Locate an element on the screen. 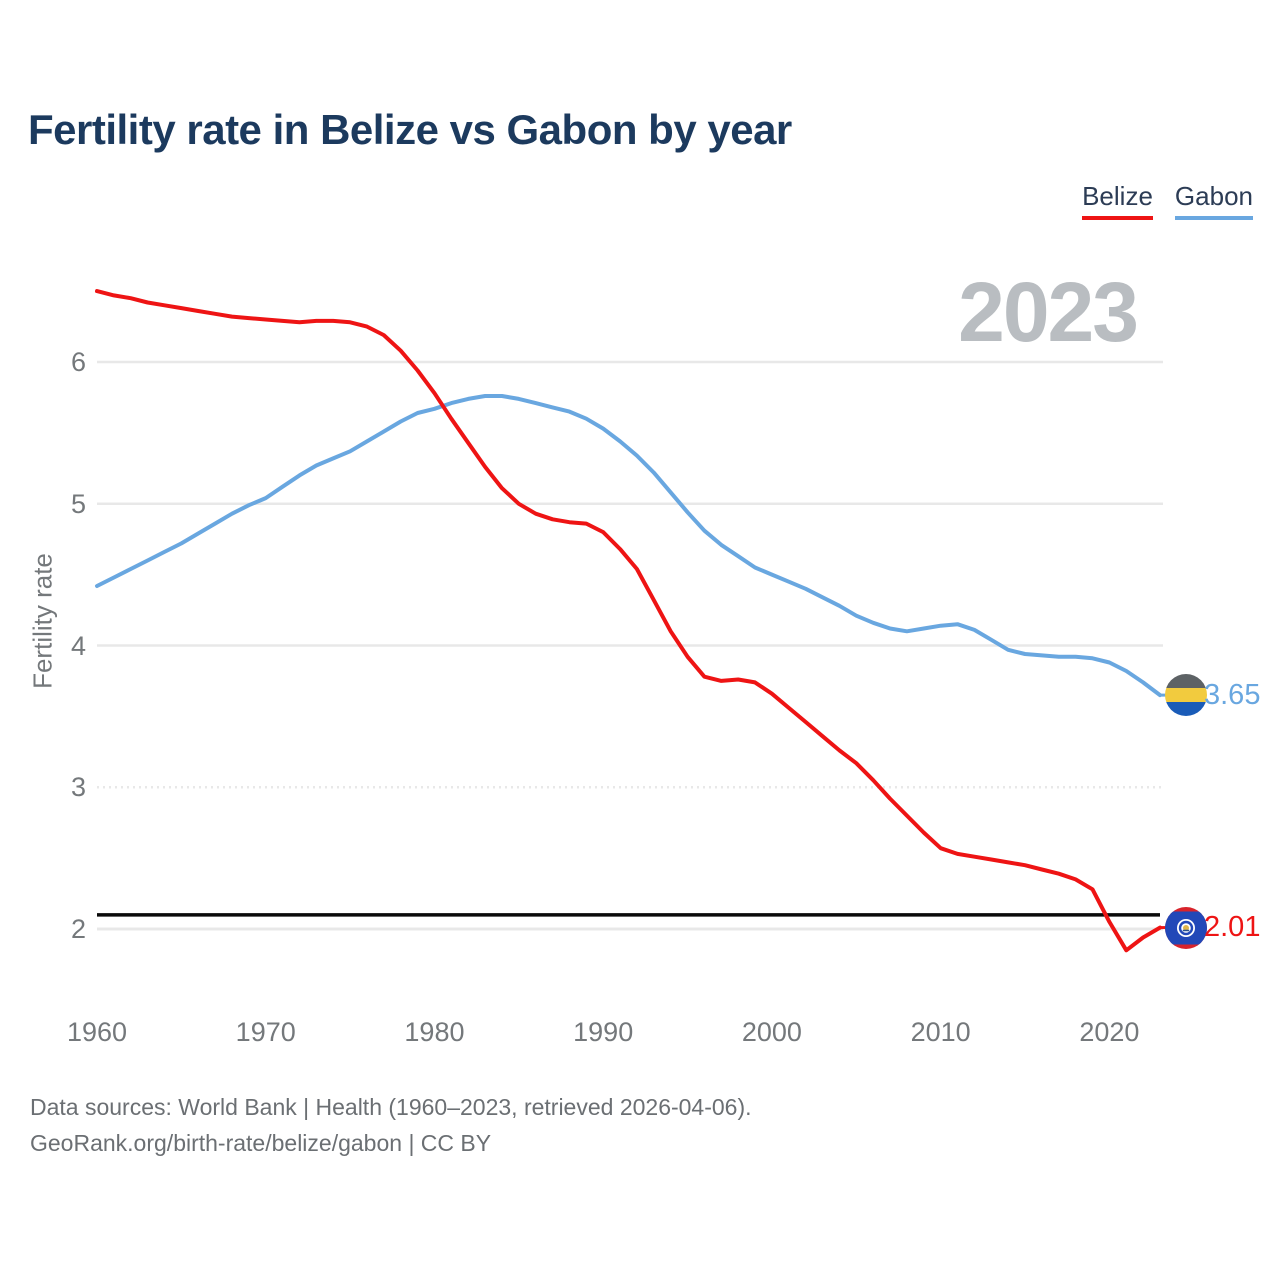 This screenshot has height=1280, width=1280. y-tick-label: 4 is located at coordinates (78, 645).